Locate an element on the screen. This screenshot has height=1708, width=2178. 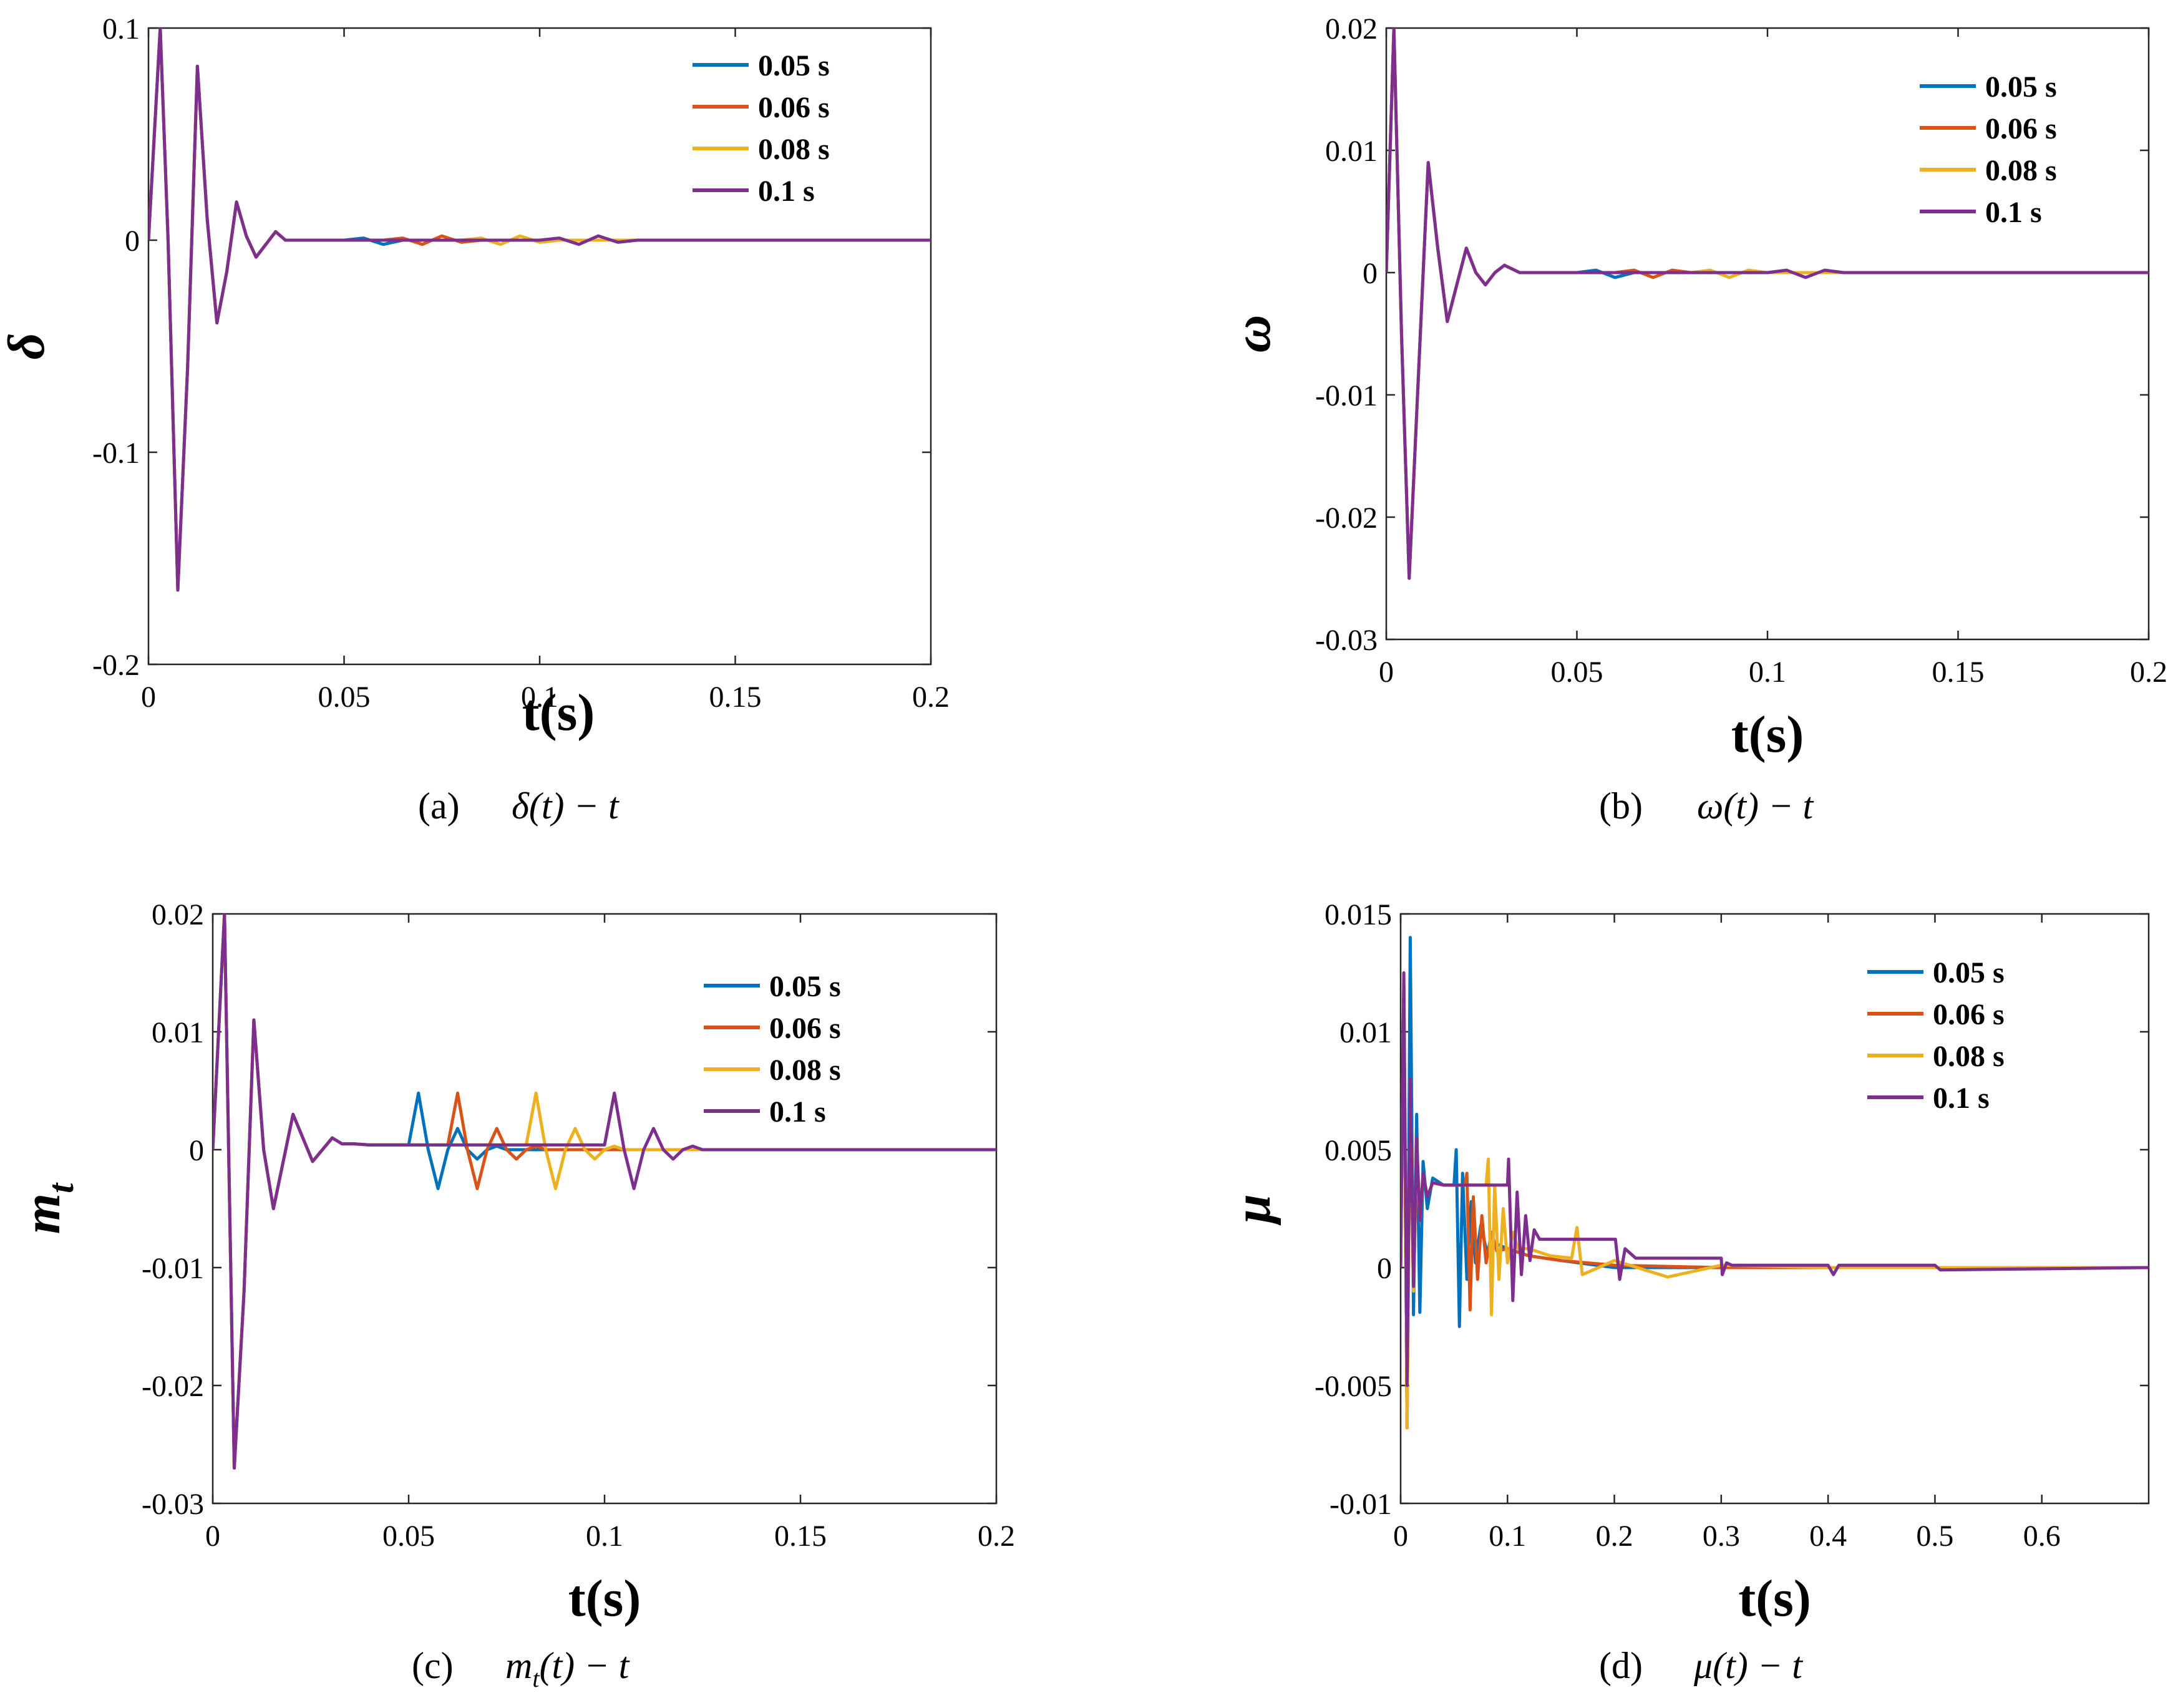
y-tick-label: 0.005 is located at coordinates (1358, 1150).